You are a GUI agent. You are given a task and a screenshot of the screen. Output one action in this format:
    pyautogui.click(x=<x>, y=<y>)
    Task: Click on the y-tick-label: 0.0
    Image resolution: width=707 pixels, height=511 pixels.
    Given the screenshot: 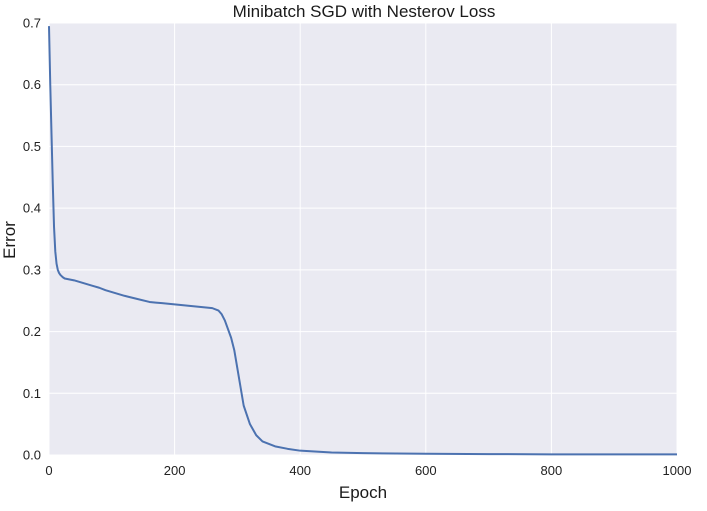 What is the action you would take?
    pyautogui.click(x=32, y=455)
    